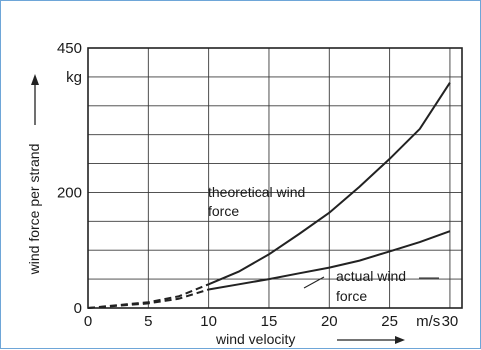  I want to click on x-tick-label: 0, so click(88, 321).